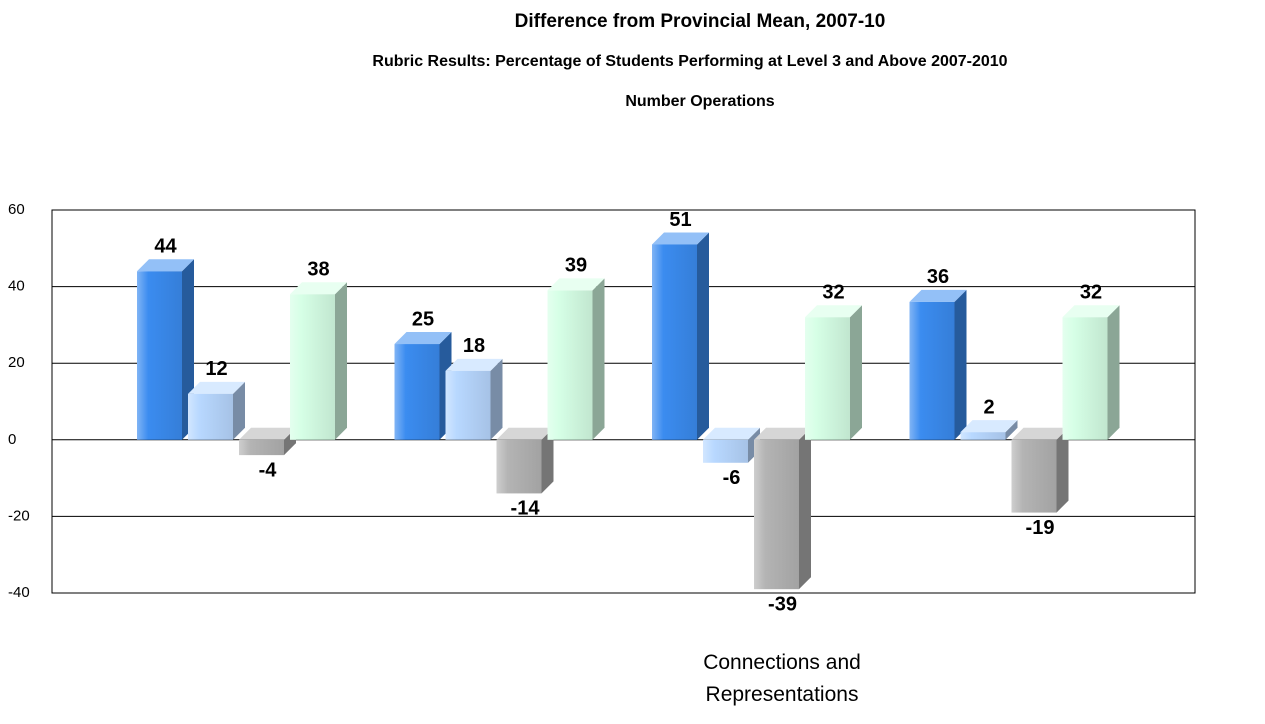 This screenshot has height=724, width=1265. Describe the element at coordinates (19, 515) in the screenshot. I see `y-tick-label: -20` at that location.